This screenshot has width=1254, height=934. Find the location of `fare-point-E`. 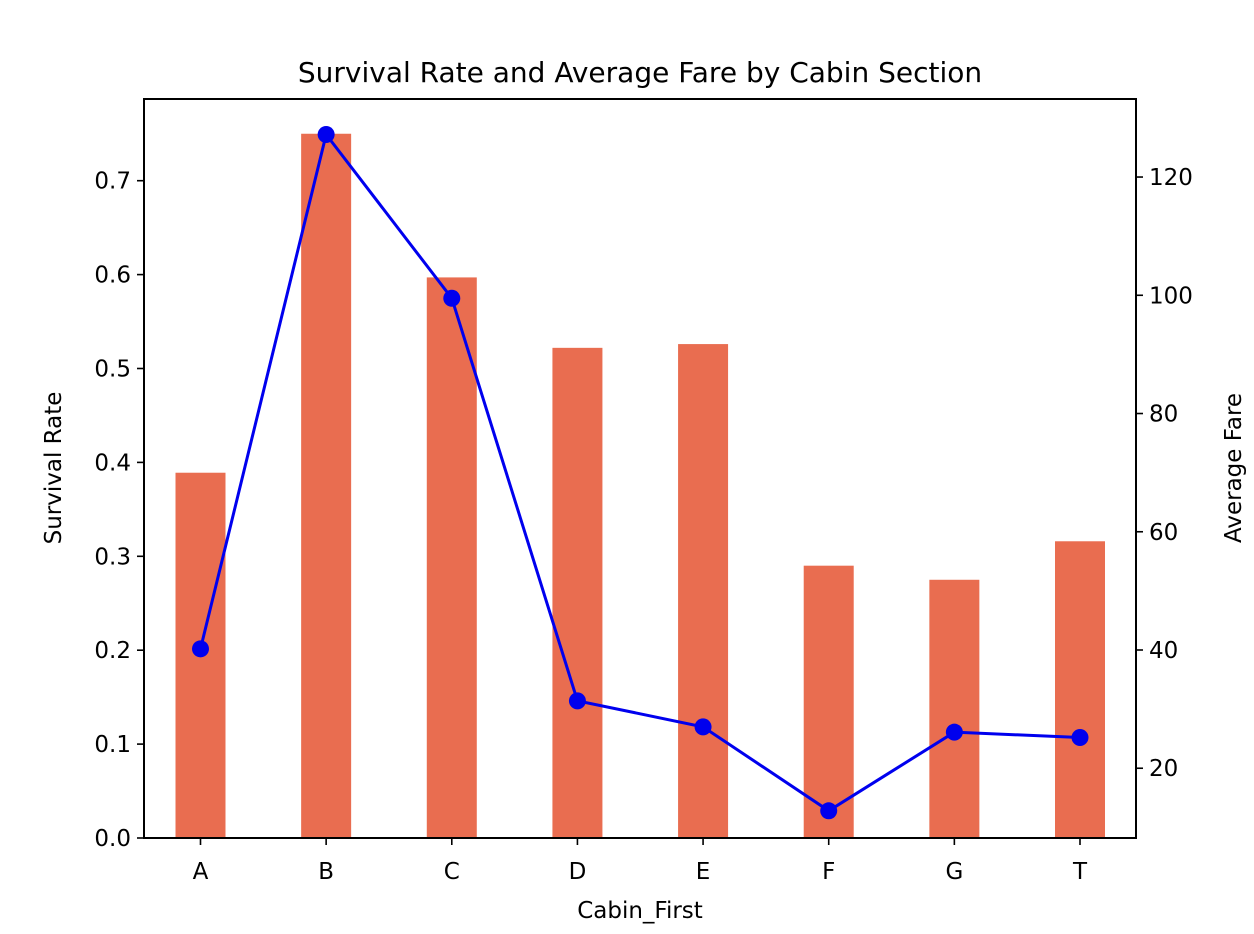

fare-point-E is located at coordinates (703, 727).